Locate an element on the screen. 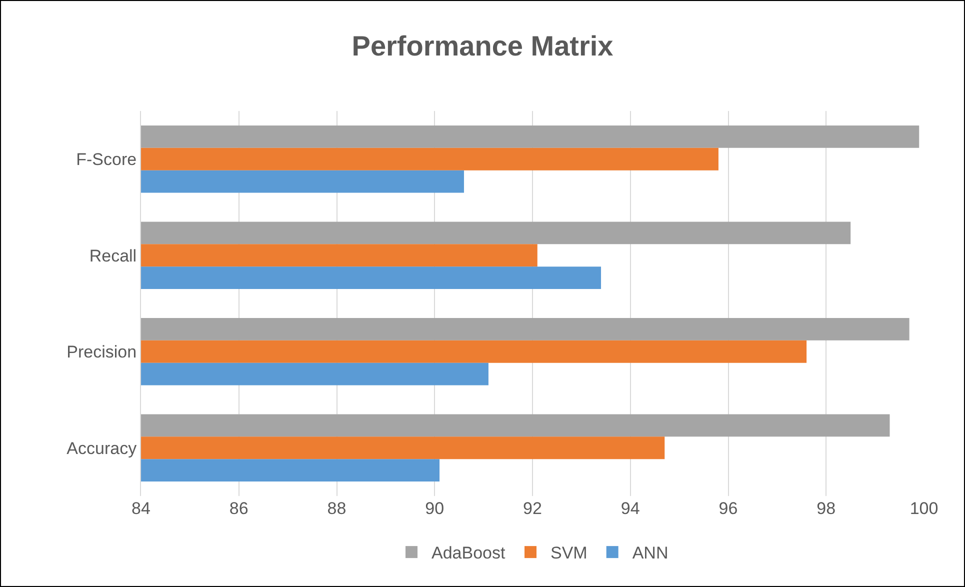 Image resolution: width=965 pixels, height=587 pixels. x-tick-label: 88 is located at coordinates (336, 508).